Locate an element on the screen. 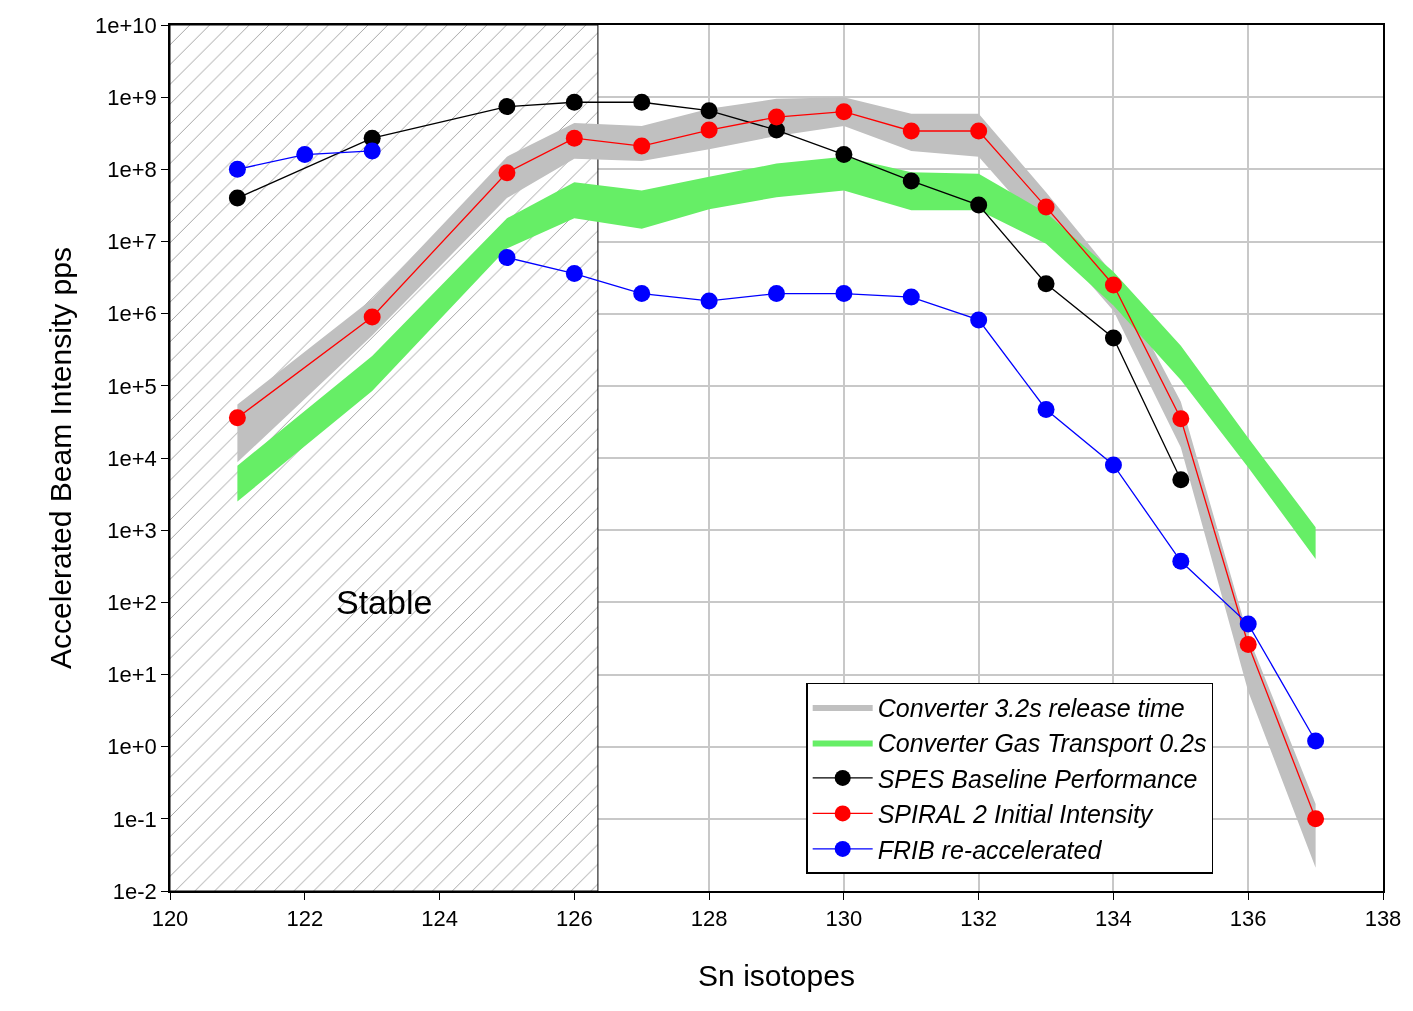 This screenshot has width=1413, height=1011. y-tick-label: 1e-1 is located at coordinates (134, 819).